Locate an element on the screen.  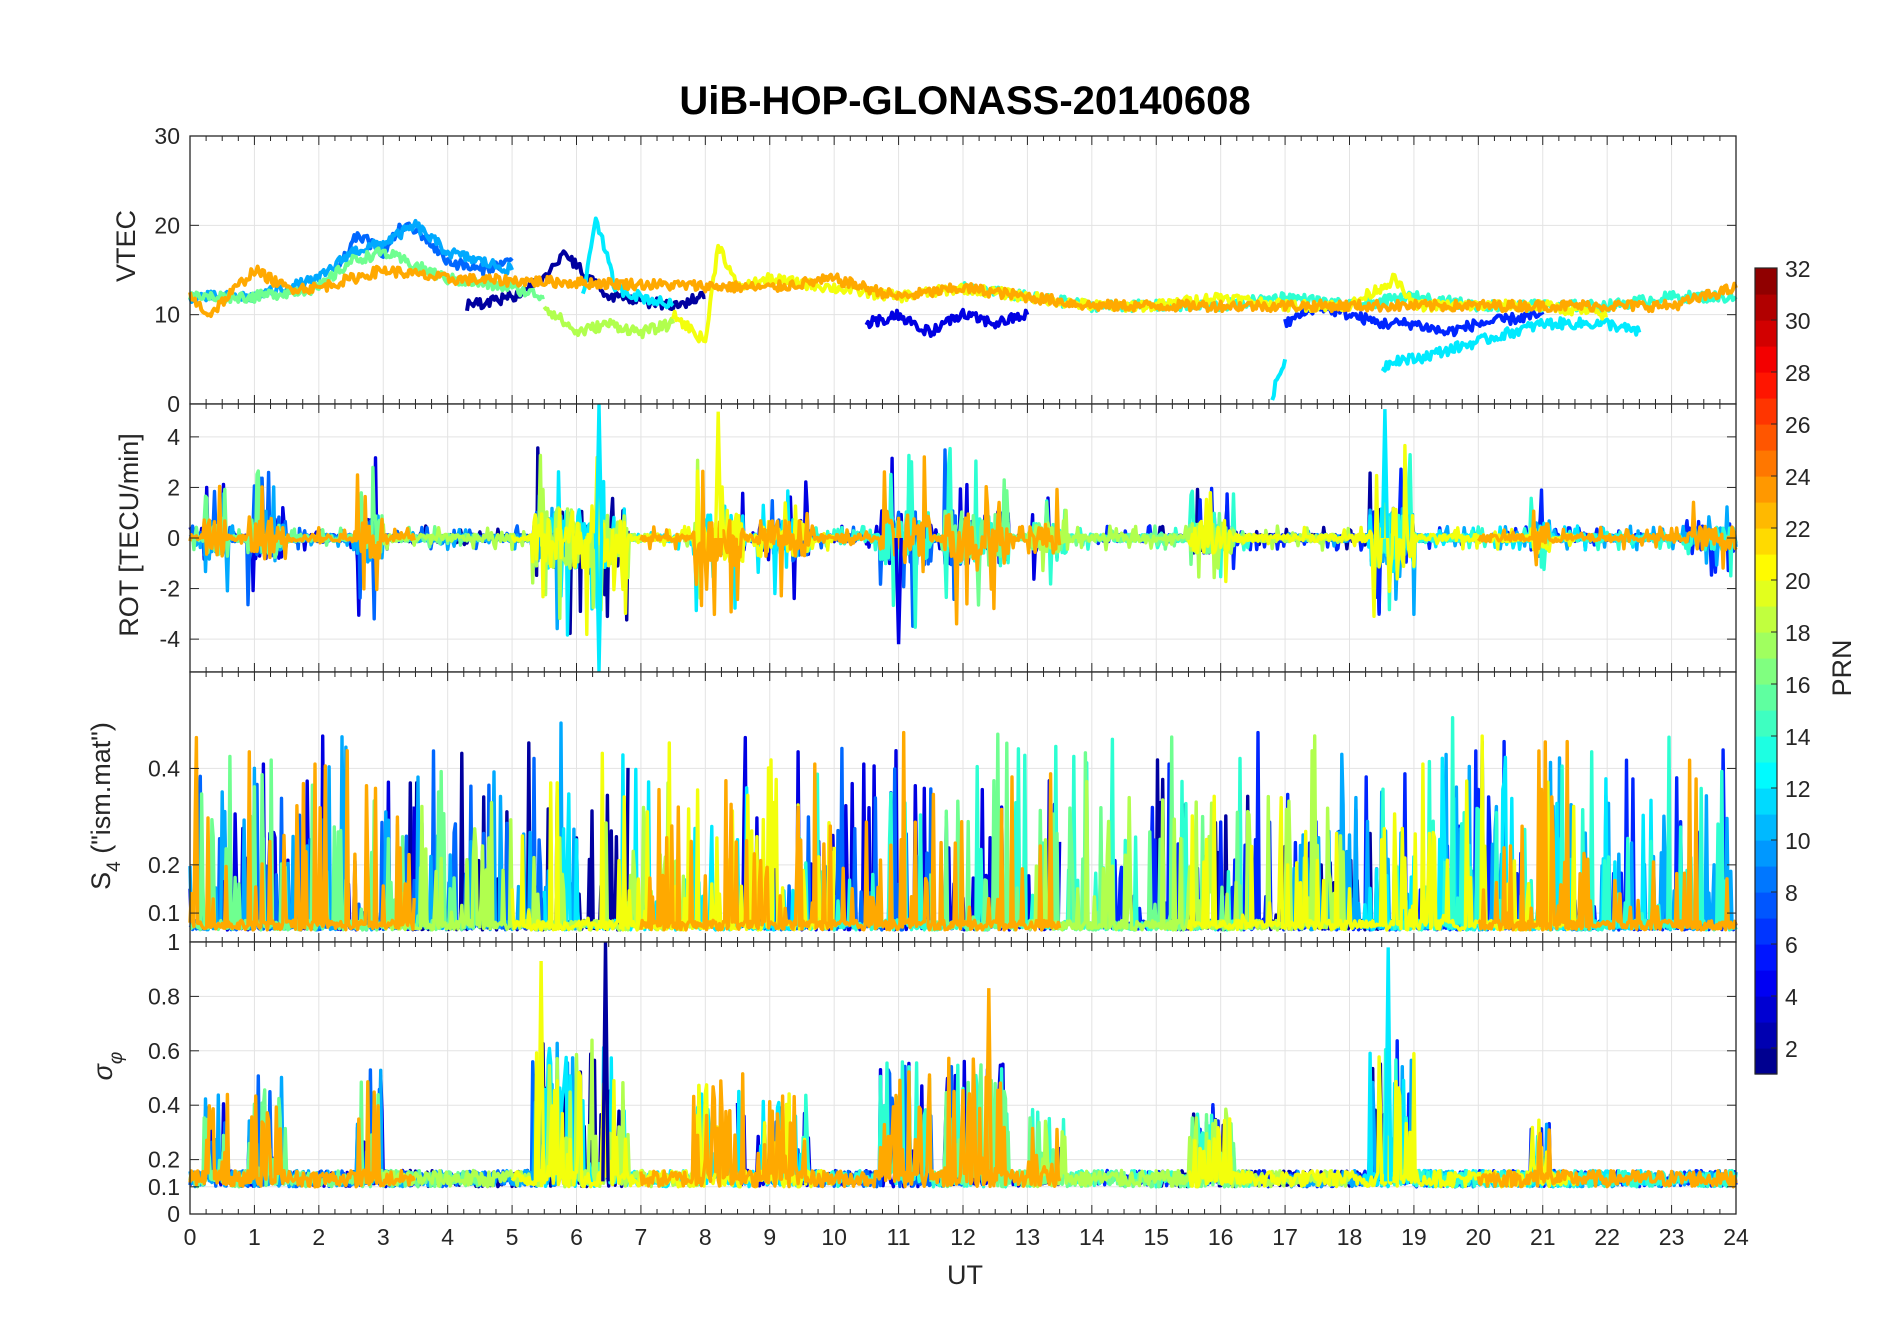
x-tick-label: 3 is located at coordinates (383, 1237).